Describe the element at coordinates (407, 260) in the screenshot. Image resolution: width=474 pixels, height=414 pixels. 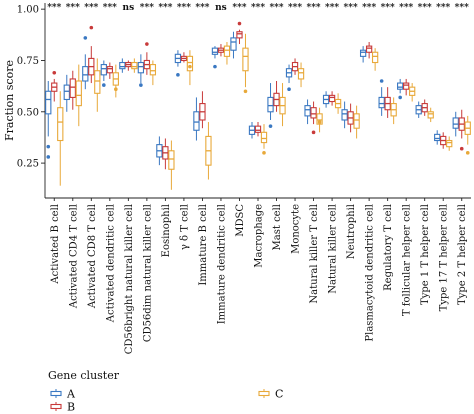
I see `x-tick-label: T follicular helper cell` at that location.